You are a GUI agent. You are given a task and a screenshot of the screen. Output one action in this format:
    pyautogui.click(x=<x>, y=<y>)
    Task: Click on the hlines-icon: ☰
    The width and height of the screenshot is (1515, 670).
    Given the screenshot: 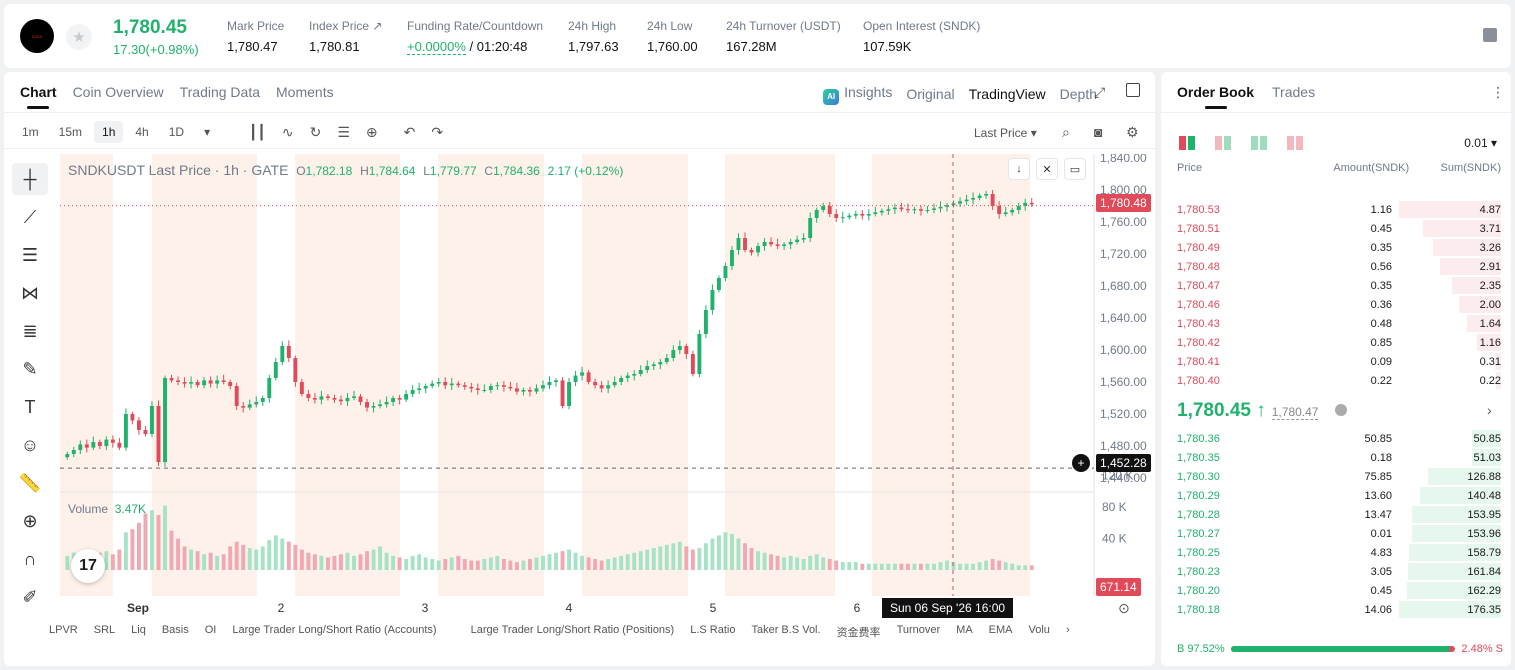 What is the action you would take?
    pyautogui.click(x=30, y=254)
    